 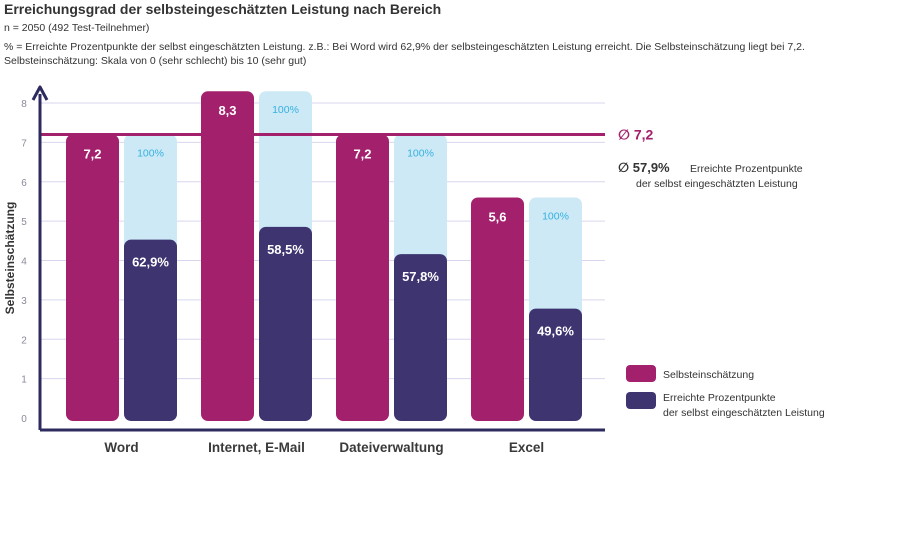 What do you see at coordinates (24, 222) in the screenshot?
I see `y-tick-label: 5` at bounding box center [24, 222].